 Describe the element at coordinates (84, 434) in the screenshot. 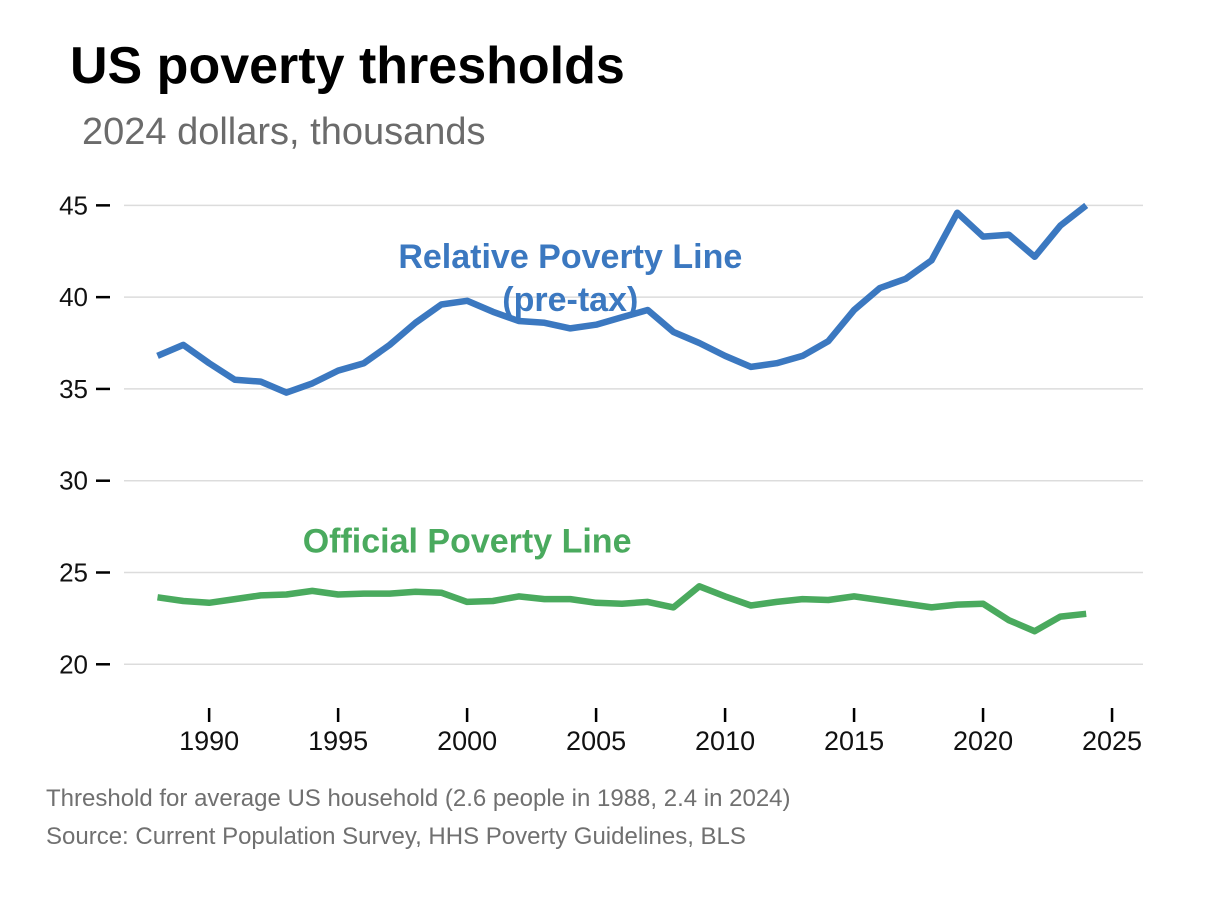

I see `y-axis: 20 25 30 35 40 45` at that location.